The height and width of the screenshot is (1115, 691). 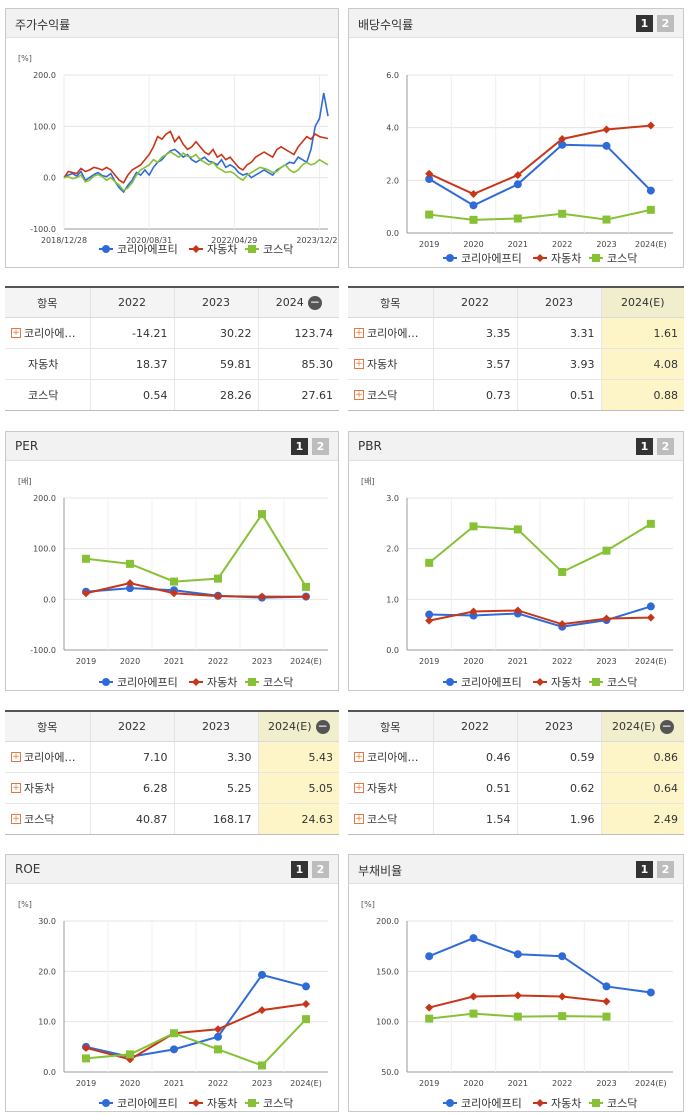 What do you see at coordinates (47, 921) in the screenshot?
I see `y-tick-label: 30.0` at bounding box center [47, 921].